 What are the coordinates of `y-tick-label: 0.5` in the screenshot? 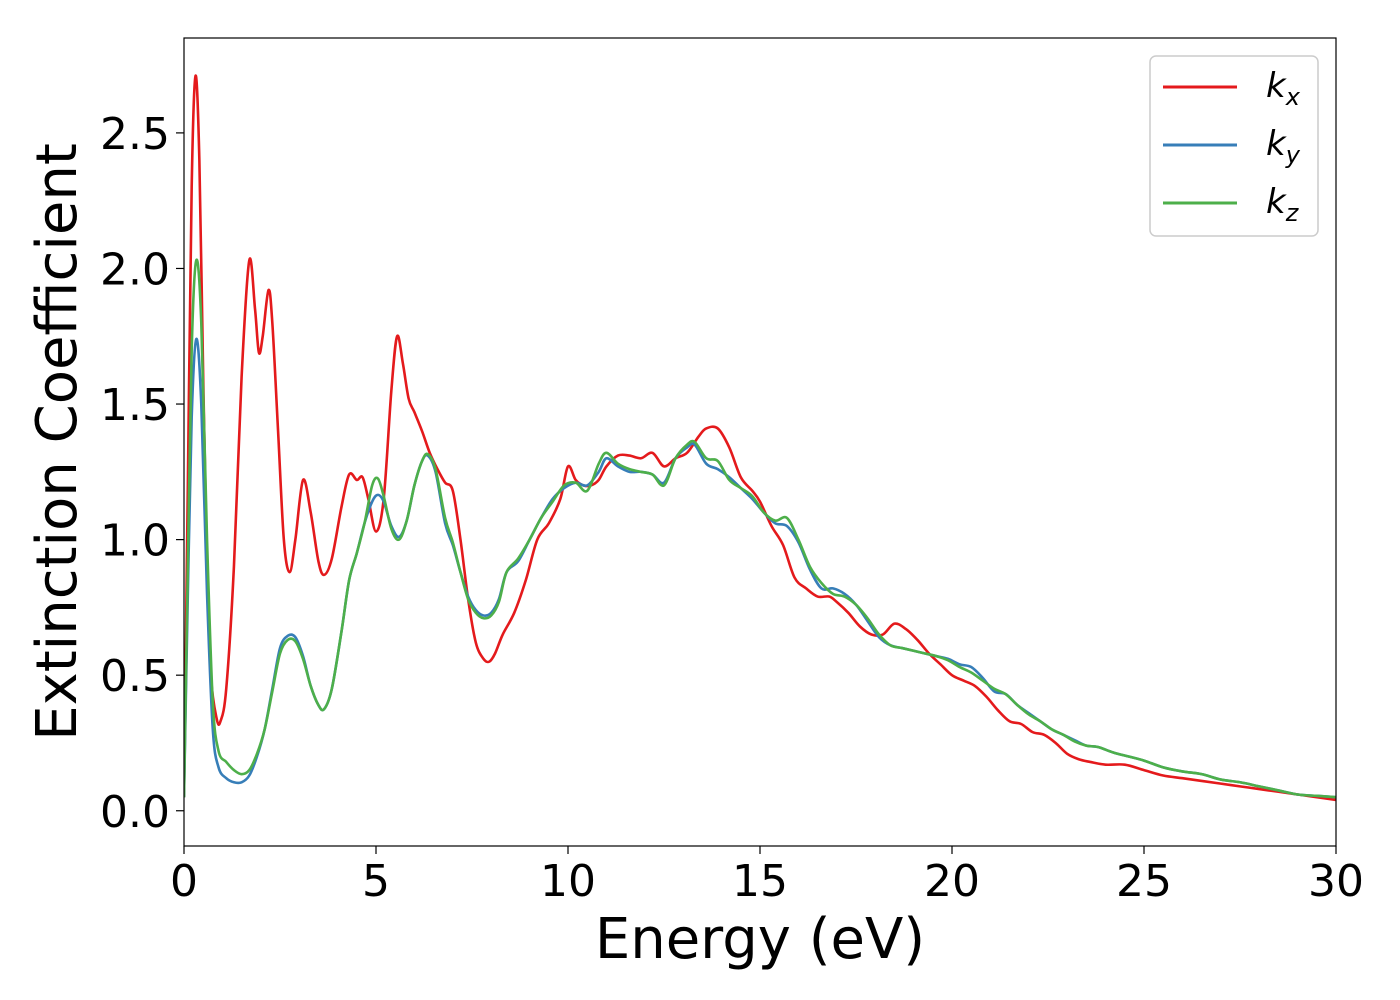 It's located at (135, 676).